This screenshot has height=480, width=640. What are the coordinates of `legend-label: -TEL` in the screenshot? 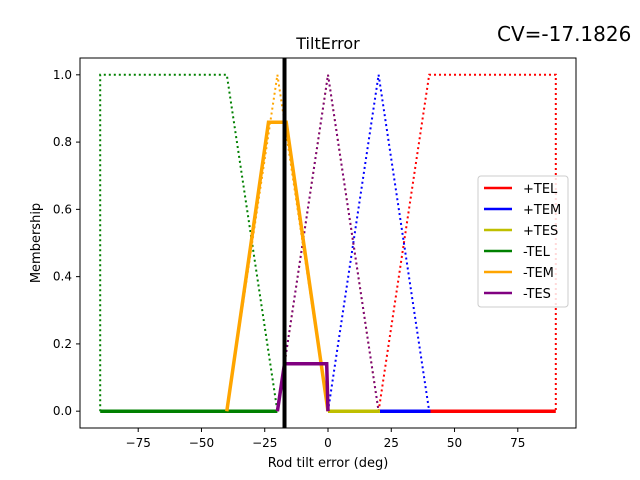 It's located at (537, 252).